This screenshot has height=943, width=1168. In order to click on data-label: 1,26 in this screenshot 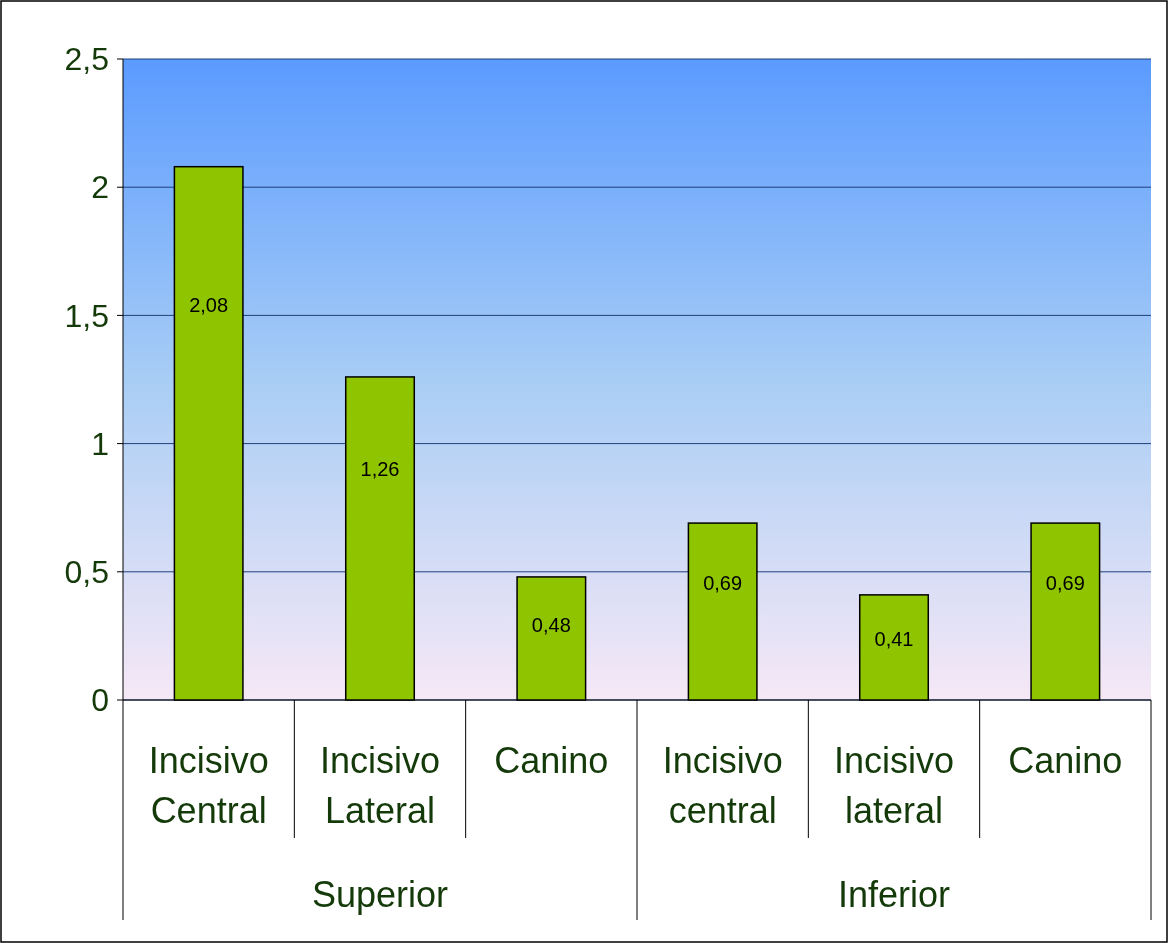, I will do `click(380, 469)`.